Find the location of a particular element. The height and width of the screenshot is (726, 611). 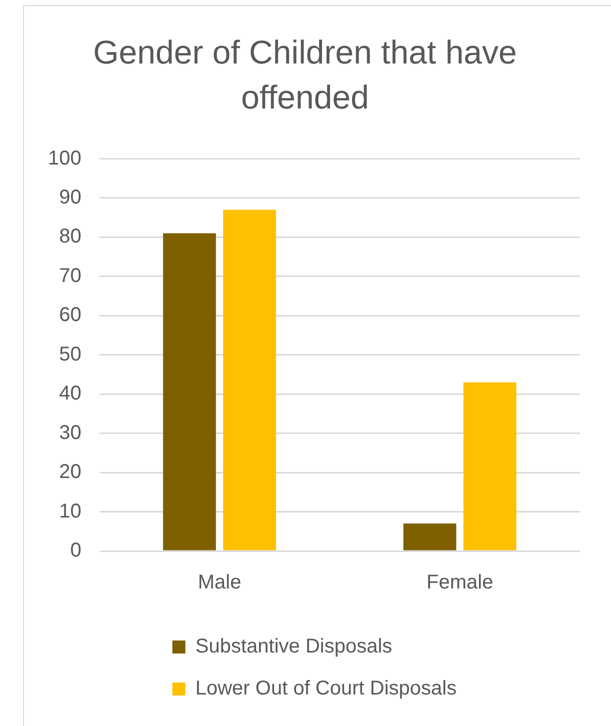

chart-title: Gender of Children that have offended is located at coordinates (305, 75).